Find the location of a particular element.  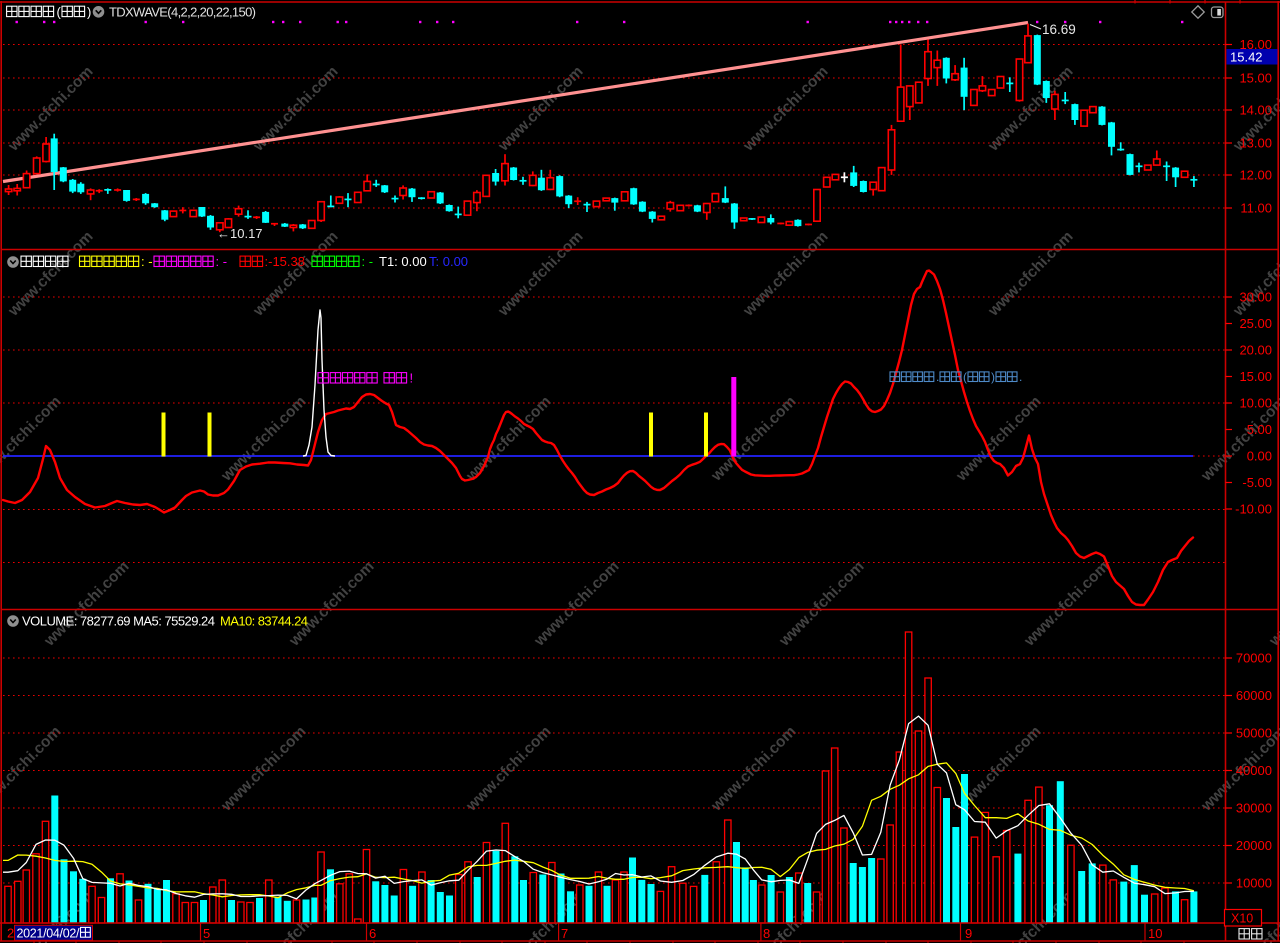

svg-text: 9 is located at coordinates (968, 933).